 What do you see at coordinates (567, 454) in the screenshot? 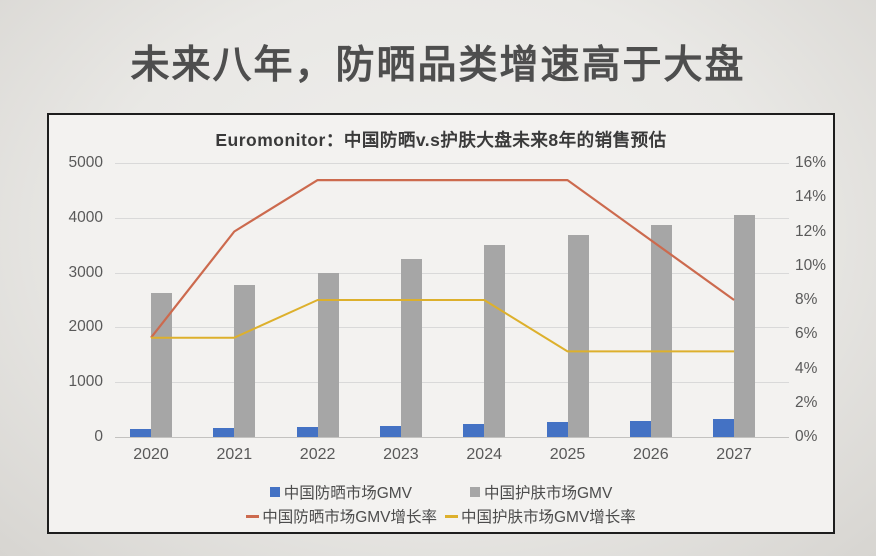
I see `x-axis-label: 2025` at bounding box center [567, 454].